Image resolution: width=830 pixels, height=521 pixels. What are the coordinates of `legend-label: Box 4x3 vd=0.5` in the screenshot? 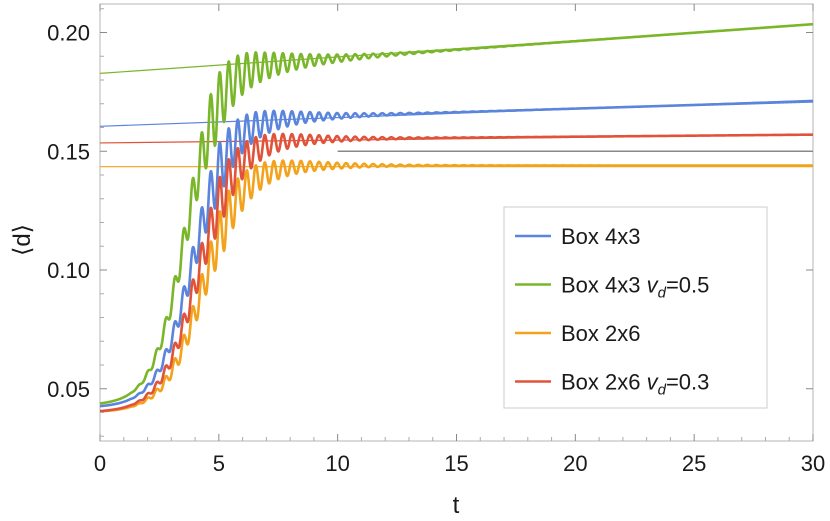 It's located at (635, 287).